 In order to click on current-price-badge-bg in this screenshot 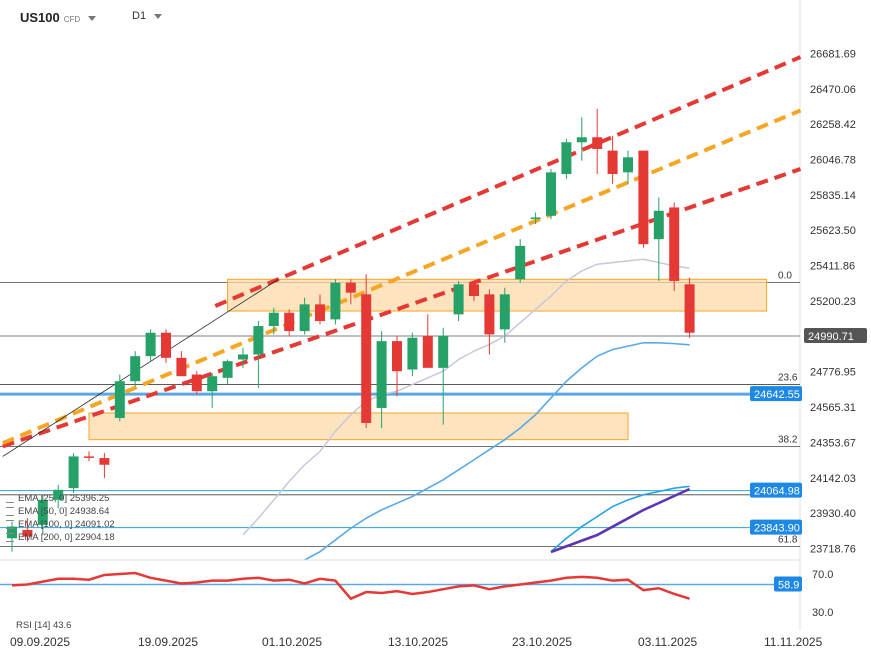, I will do `click(835, 335)`.